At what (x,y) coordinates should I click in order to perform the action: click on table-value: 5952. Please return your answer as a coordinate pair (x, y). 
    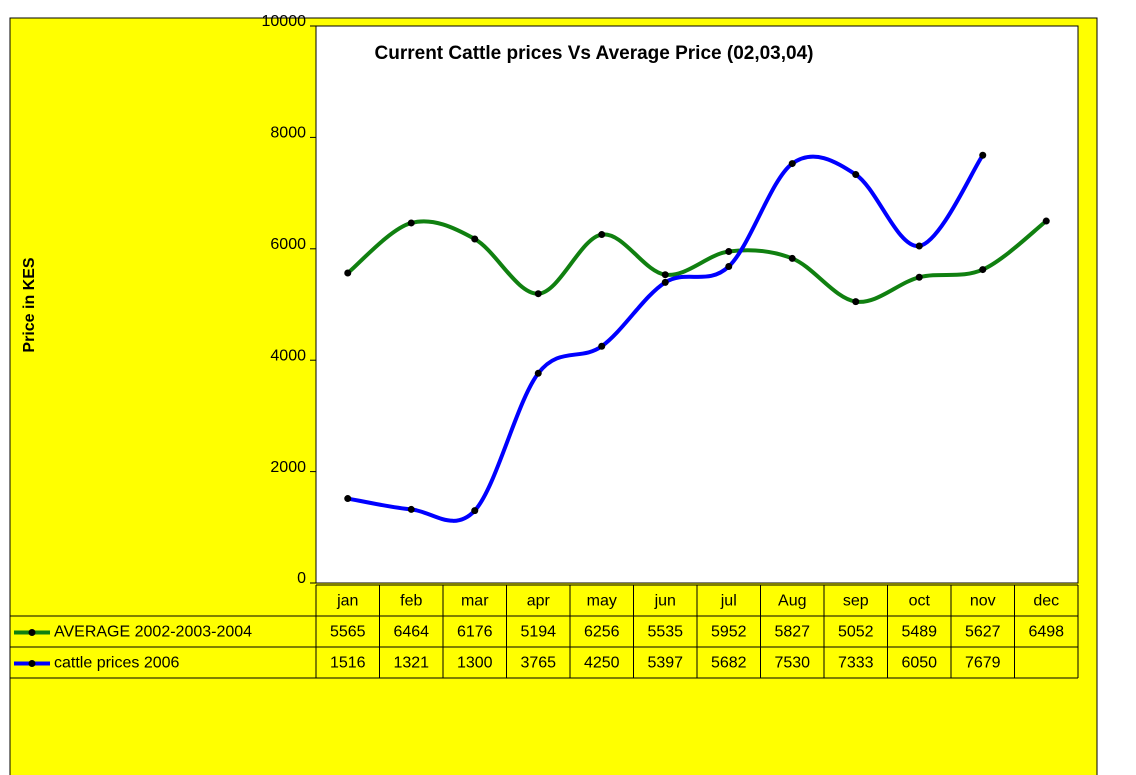
    Looking at the image, I should click on (729, 632).